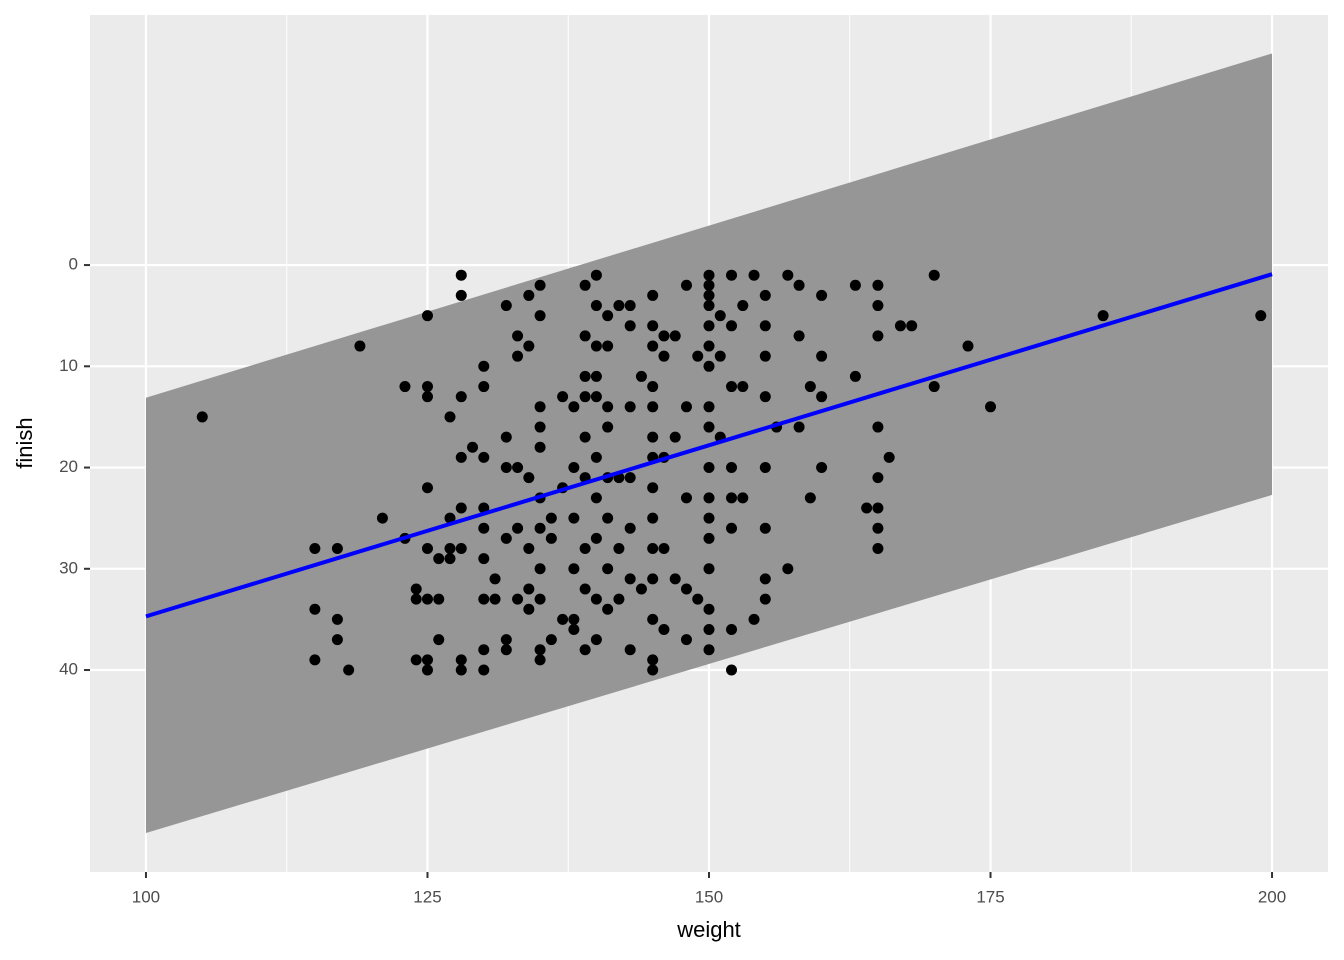 This screenshot has width=1344, height=960. What do you see at coordinates (709, 896) in the screenshot?
I see `x-tick-label: 150` at bounding box center [709, 896].